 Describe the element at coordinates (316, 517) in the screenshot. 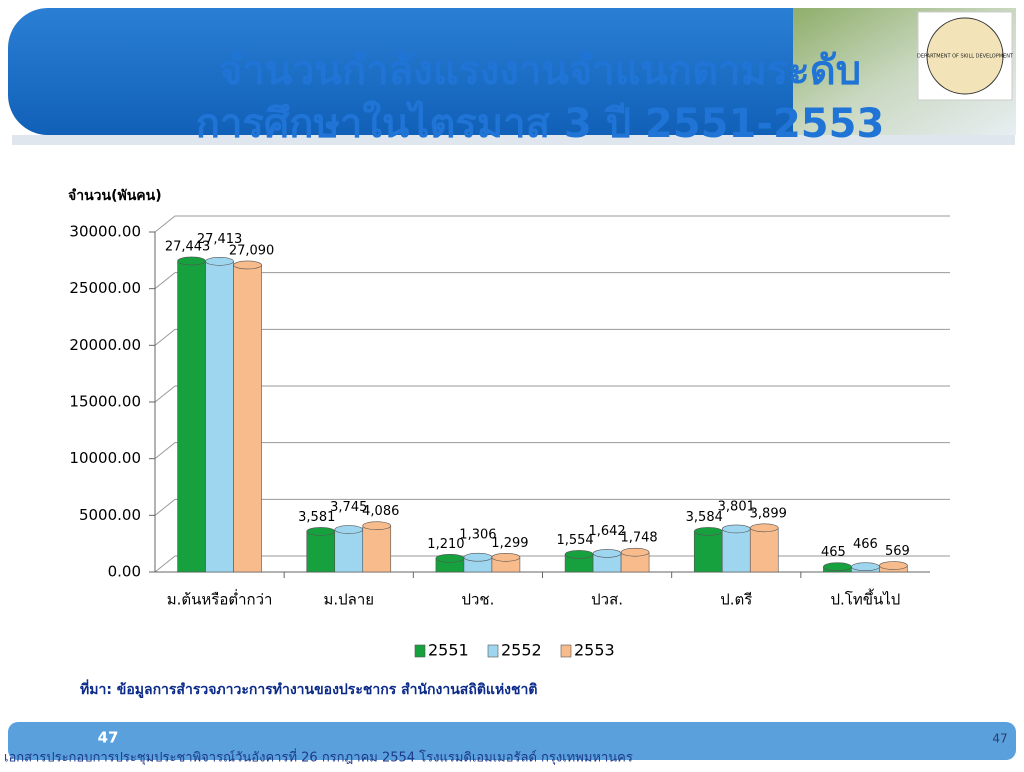

I see `value-label: 3,581` at that location.